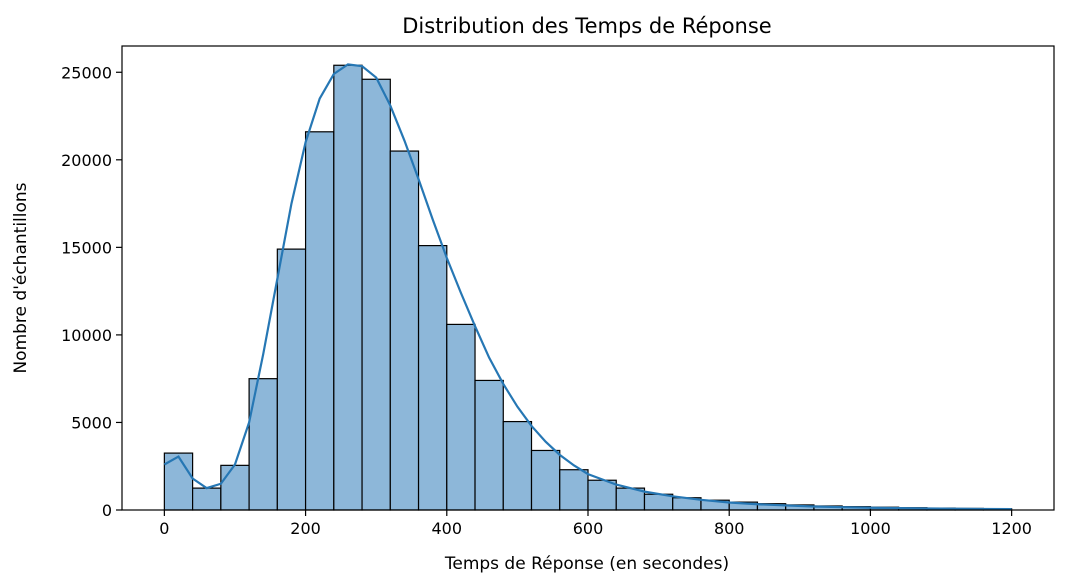 The width and height of the screenshot is (1066, 584). Describe the element at coordinates (447, 528) in the screenshot. I see `x-tick-label: 400` at that location.